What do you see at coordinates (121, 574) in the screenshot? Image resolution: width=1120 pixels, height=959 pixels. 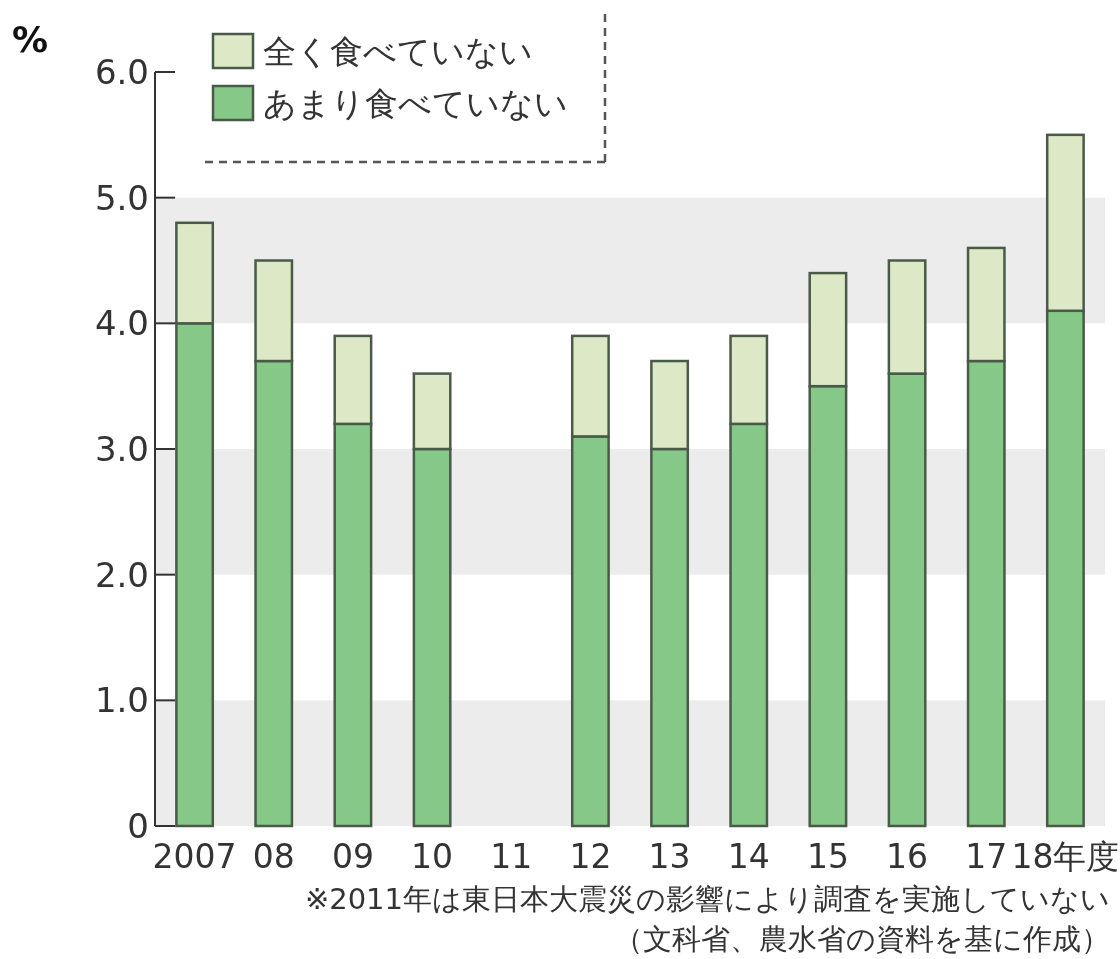 I see `y-tick-label: 2.0` at bounding box center [121, 574].